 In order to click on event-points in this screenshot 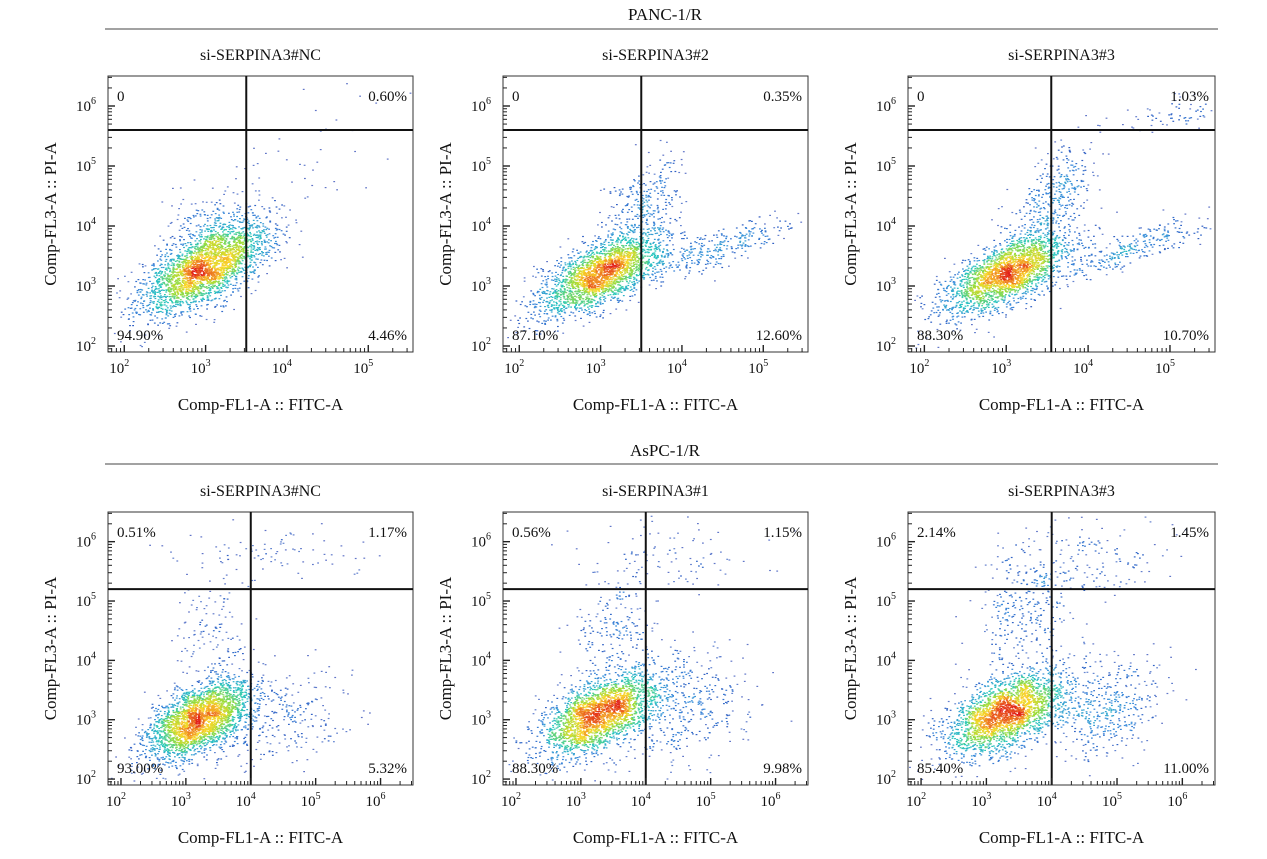, I will do `click(260, 215)`.